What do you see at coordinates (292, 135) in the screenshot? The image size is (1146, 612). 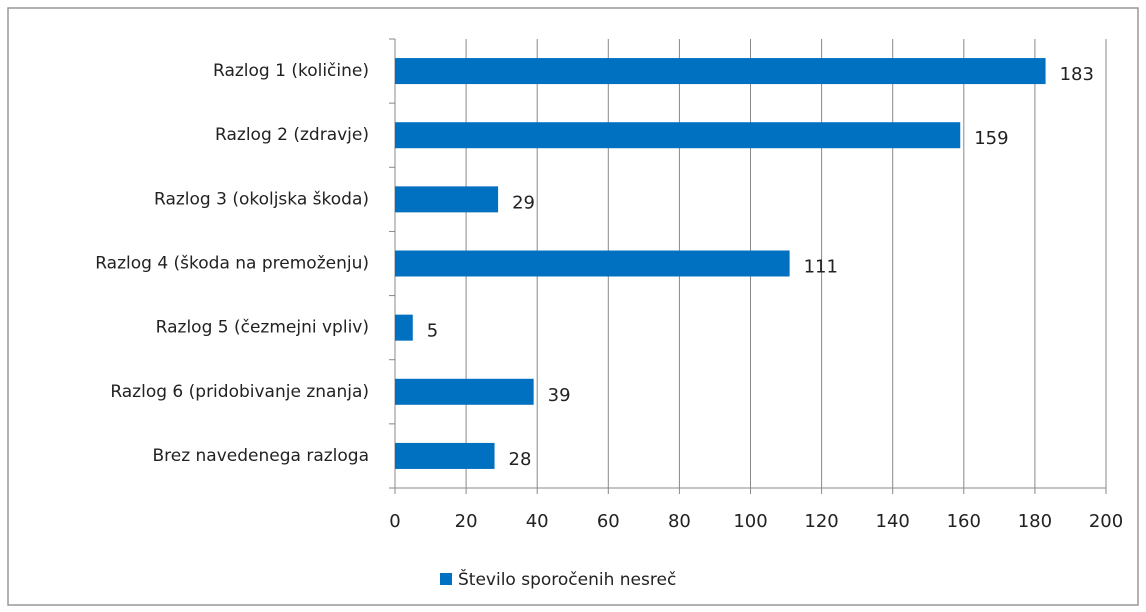 I see `y-tick-label: Razlog 2 (zdravje)` at bounding box center [292, 135].